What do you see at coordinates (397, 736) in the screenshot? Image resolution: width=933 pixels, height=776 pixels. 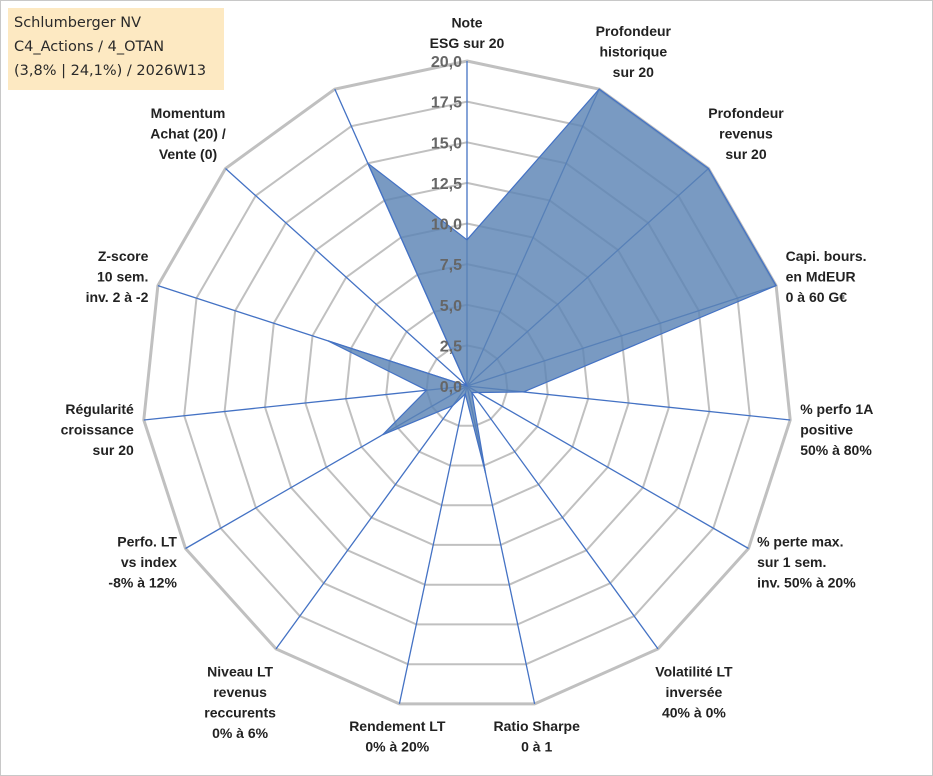 I see `axis-label-8: Rendement LT 0% à 20%` at bounding box center [397, 736].